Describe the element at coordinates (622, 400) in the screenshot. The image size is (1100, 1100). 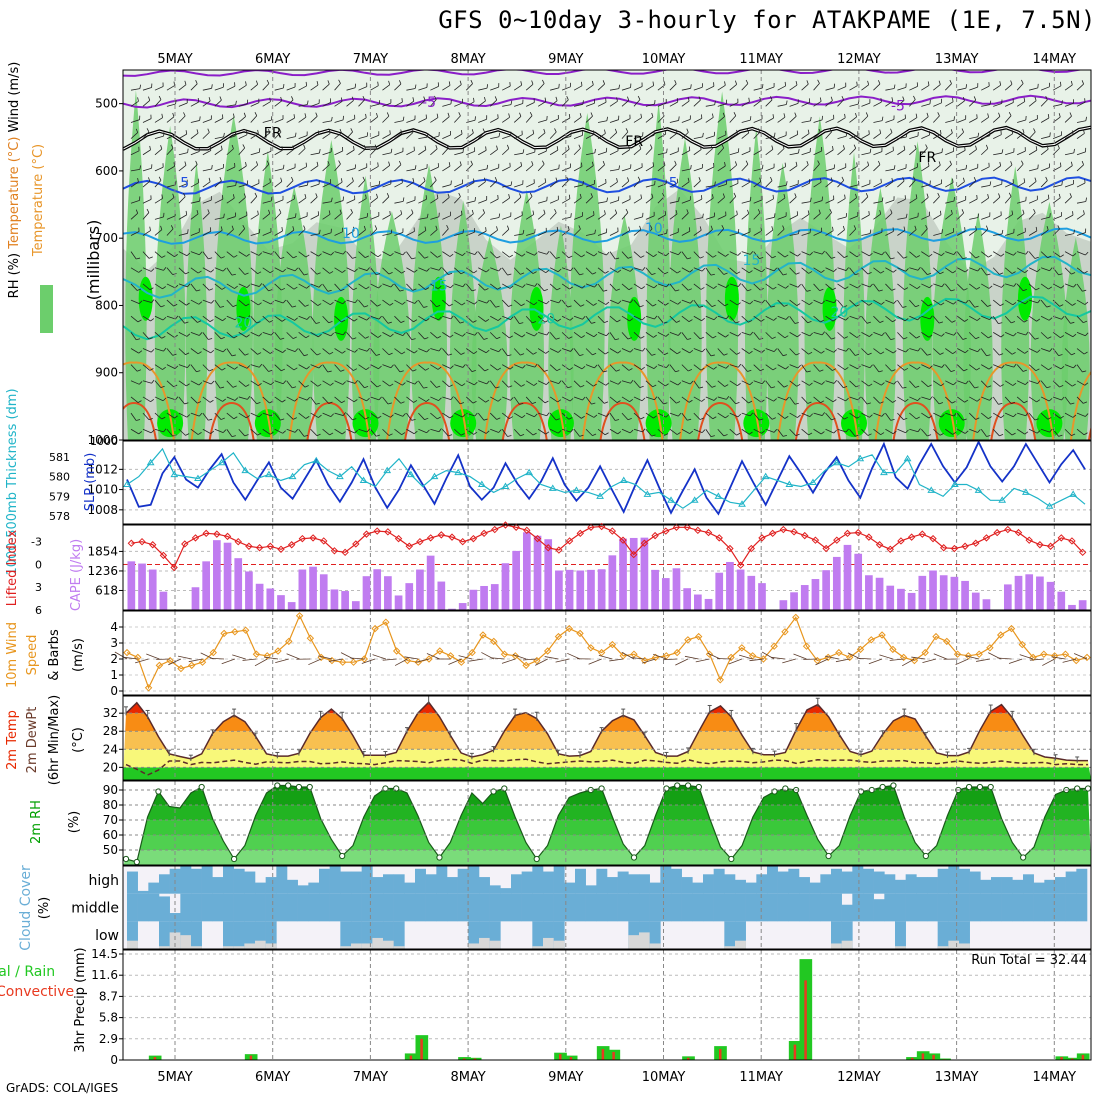
I see `isotherm-warm-arch` at that location.